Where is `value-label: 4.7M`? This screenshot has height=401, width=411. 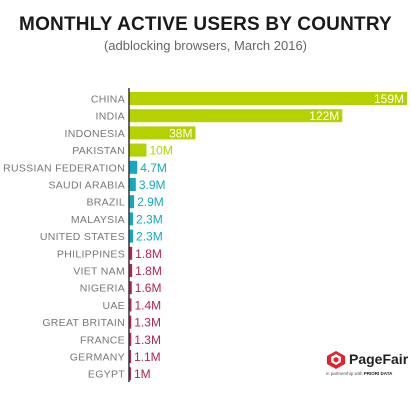
value-label: 4.7M is located at coordinates (153, 168).